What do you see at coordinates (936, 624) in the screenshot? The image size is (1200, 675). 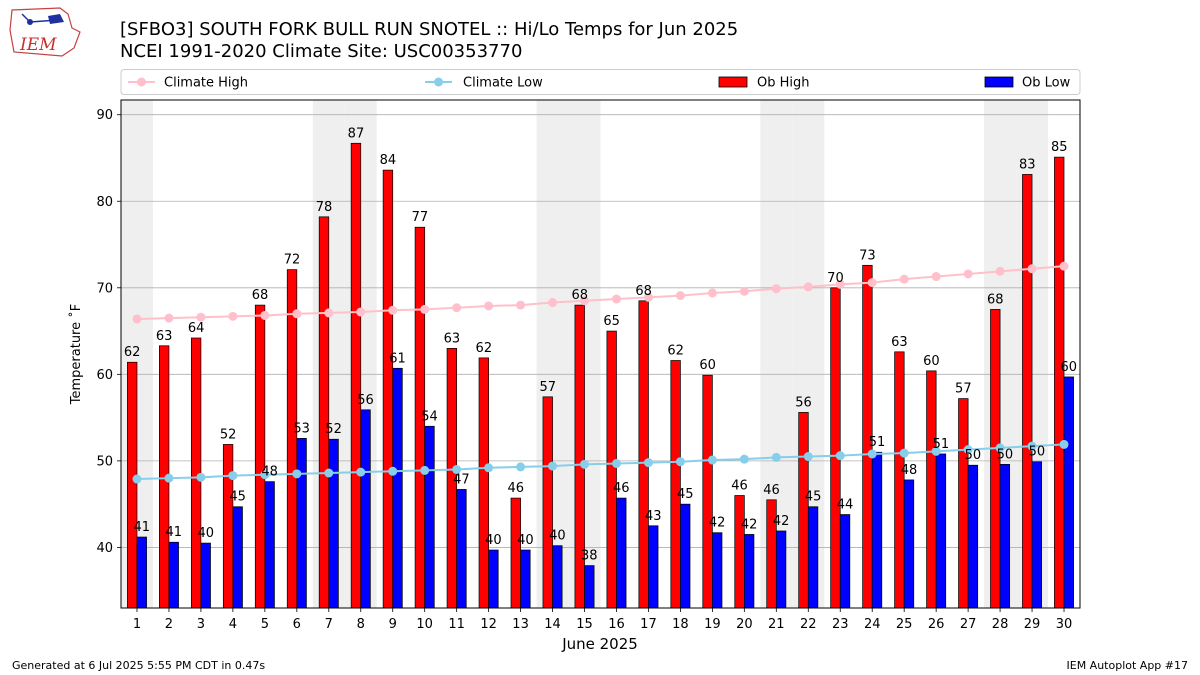 I see `x-tick-label-26: 26` at bounding box center [936, 624].